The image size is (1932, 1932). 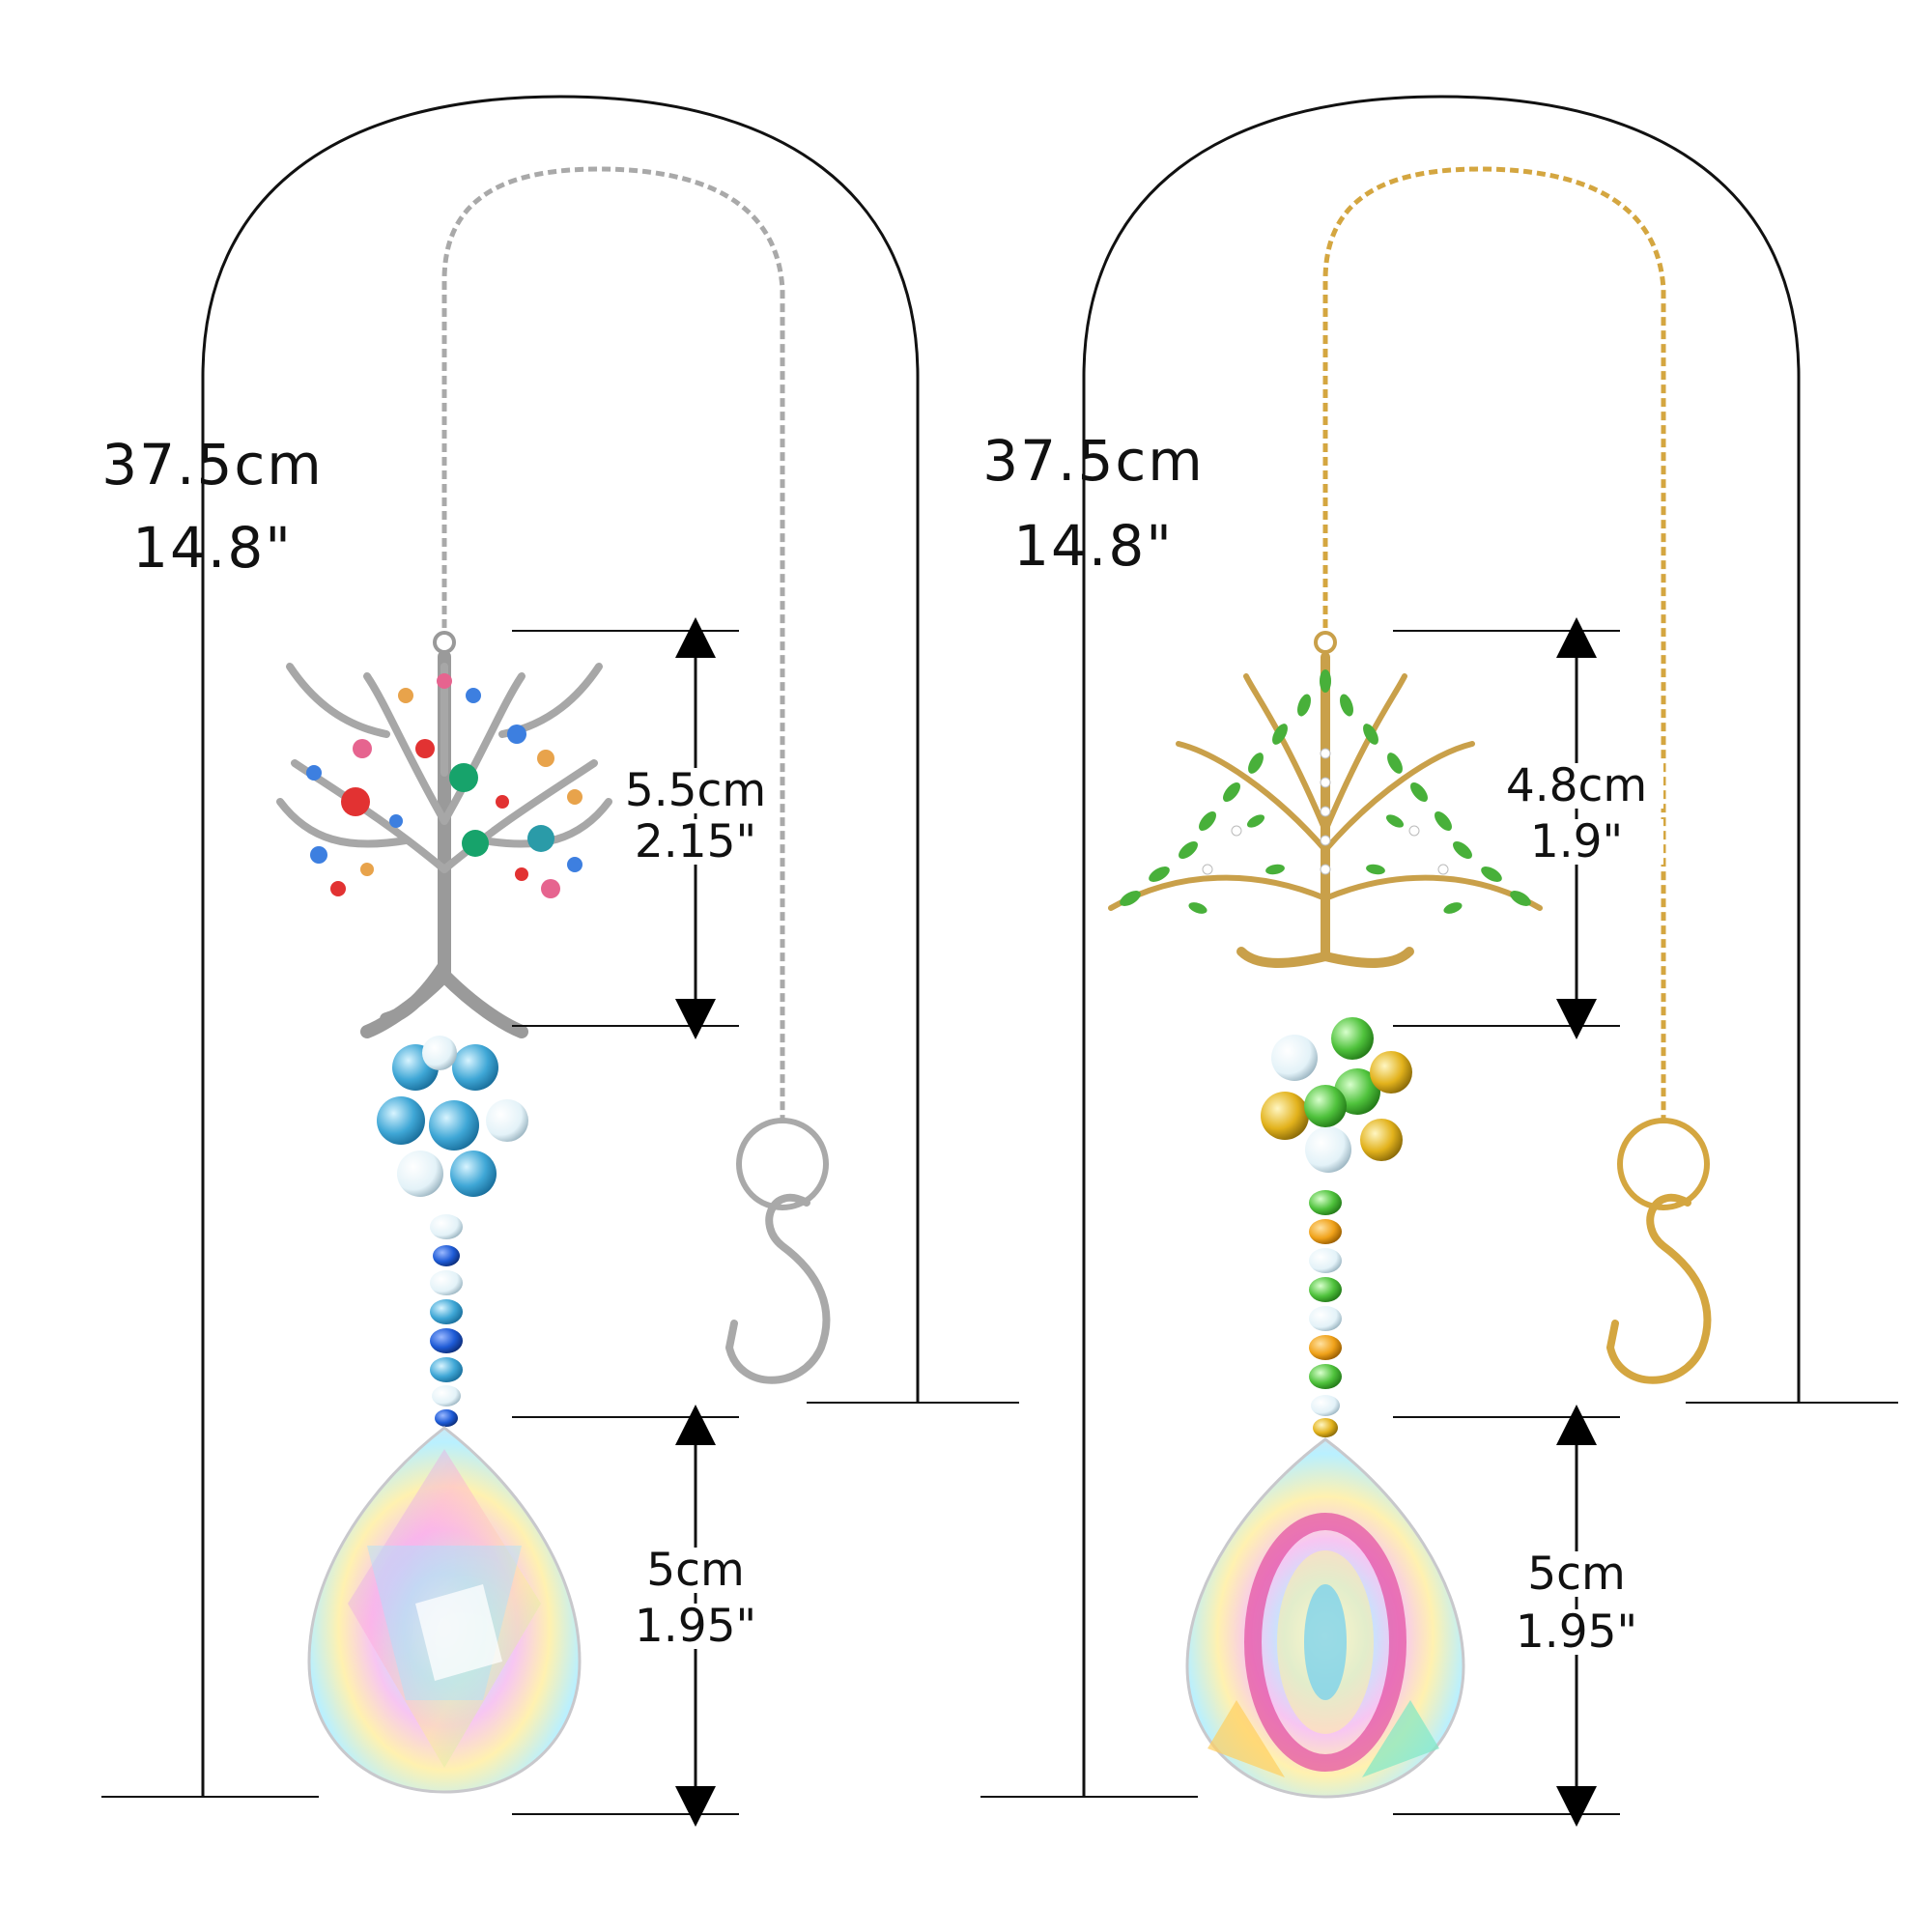 I want to click on right-s-hook, so click(x=1658, y=1288).